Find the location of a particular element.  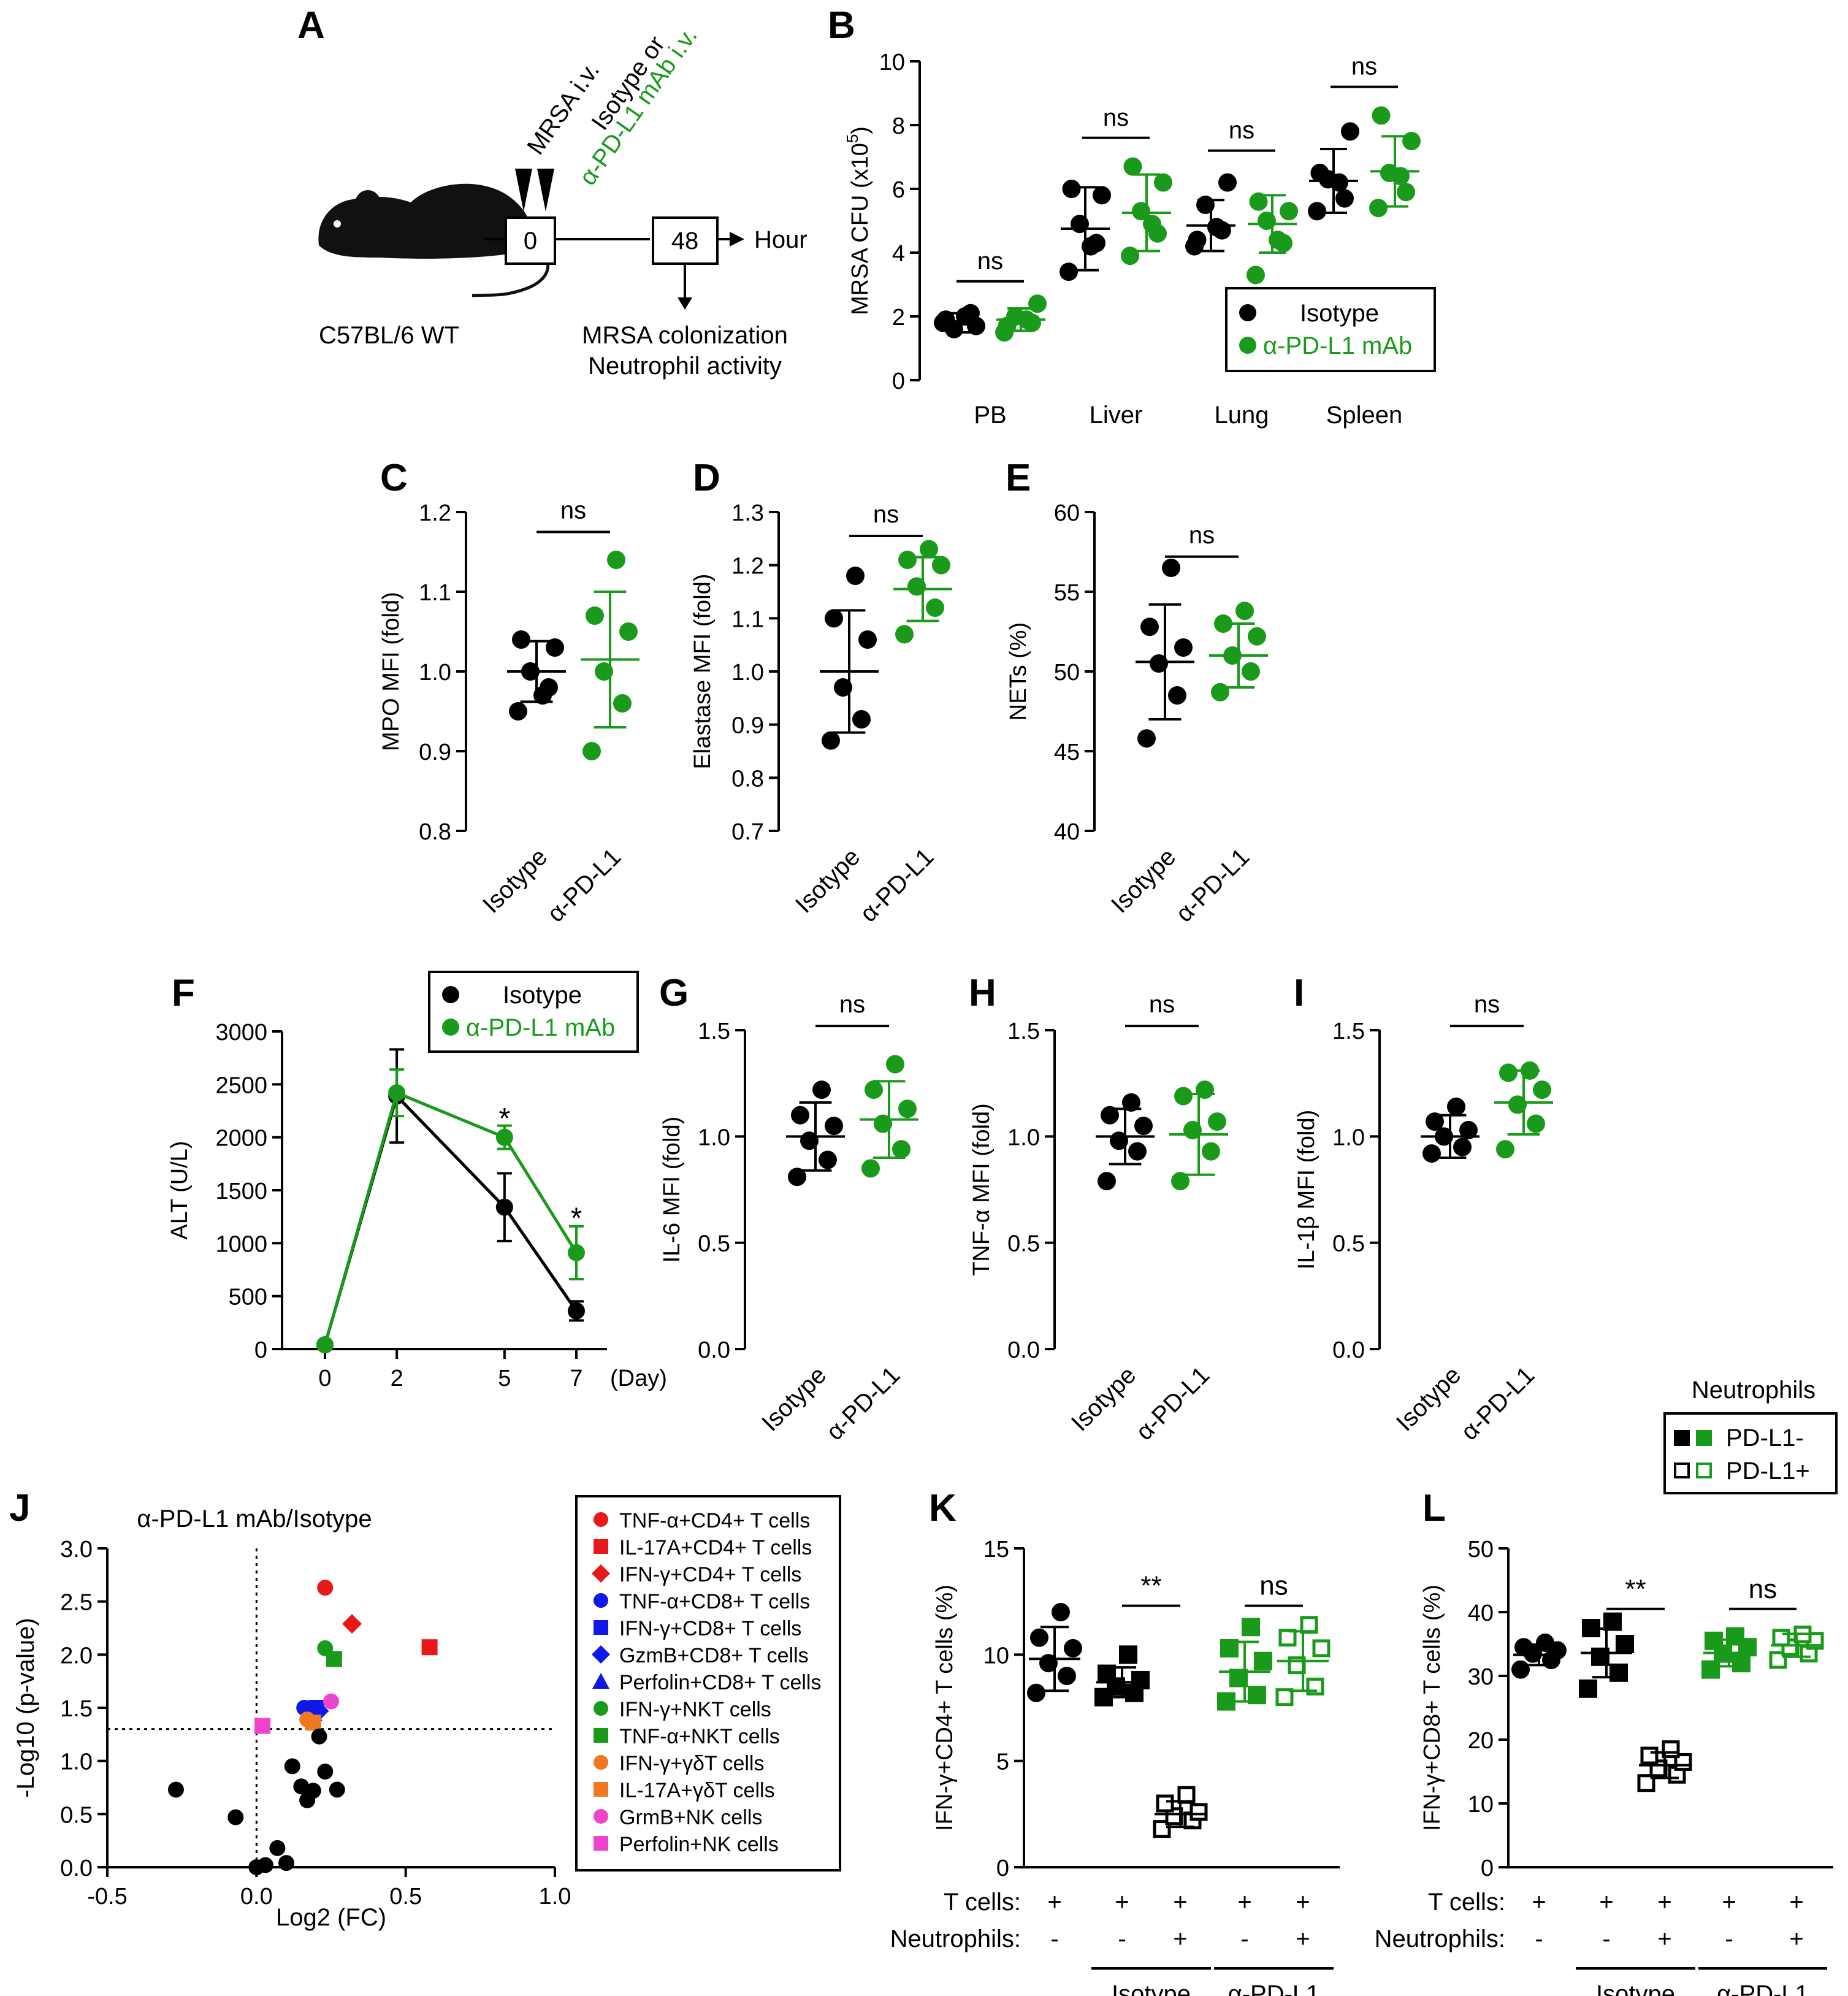

panel-j-y-tick-label: 2.0 is located at coordinates (76, 1656).